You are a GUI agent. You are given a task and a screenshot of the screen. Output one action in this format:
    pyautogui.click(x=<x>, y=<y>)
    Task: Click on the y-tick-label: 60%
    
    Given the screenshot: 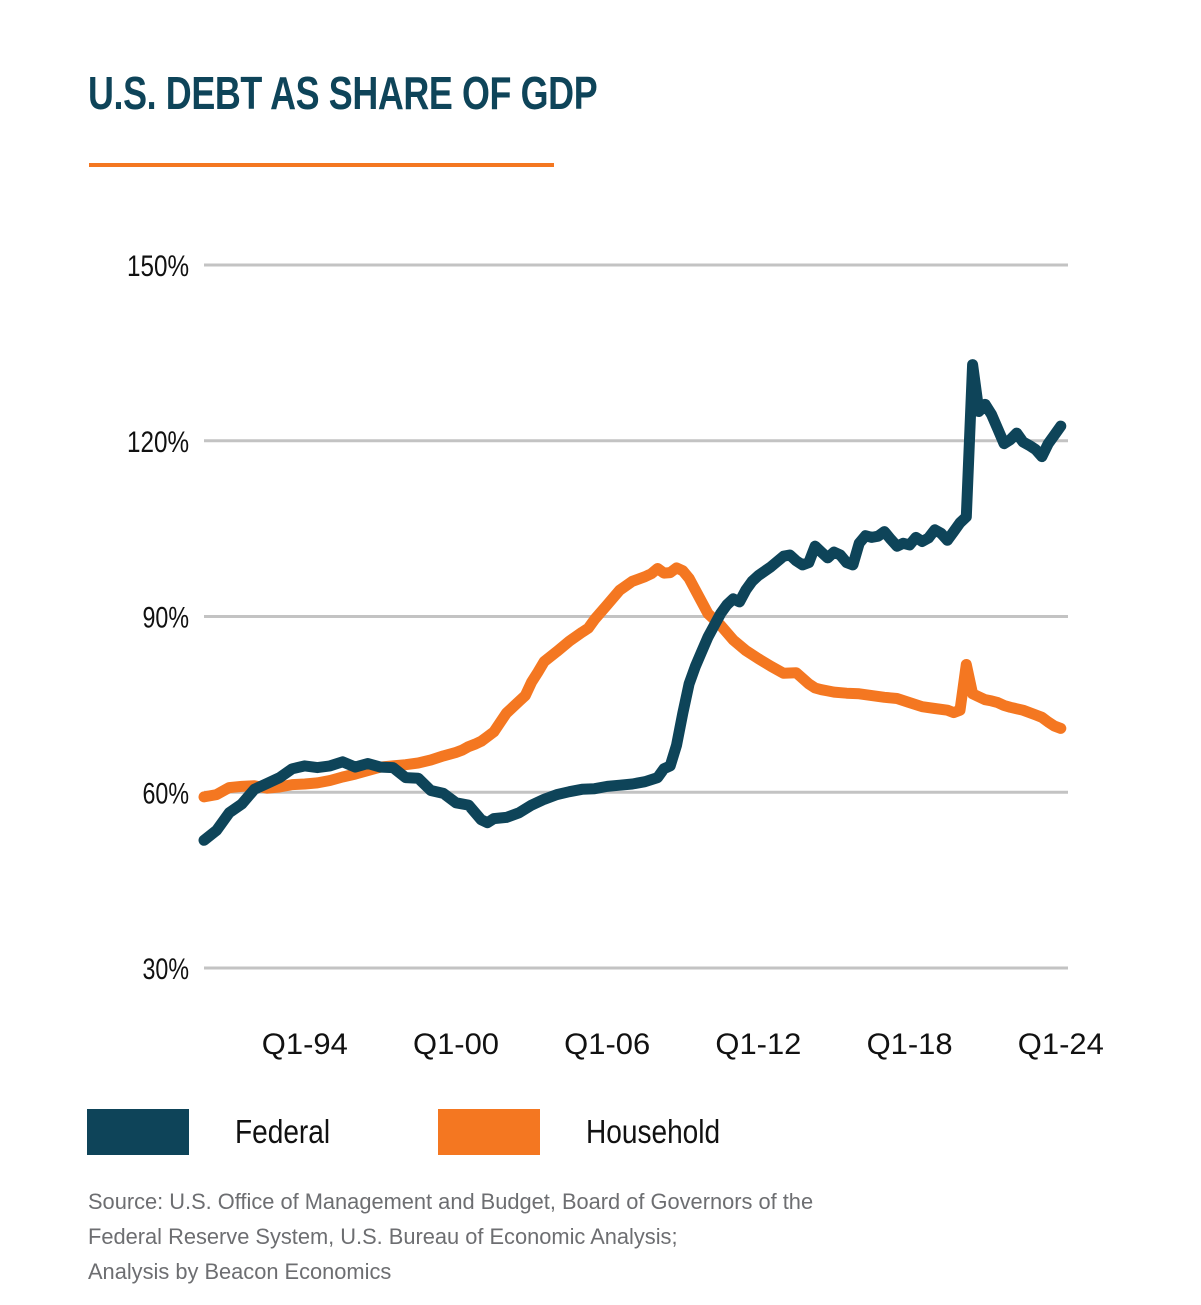 What is the action you would take?
    pyautogui.click(x=166, y=793)
    